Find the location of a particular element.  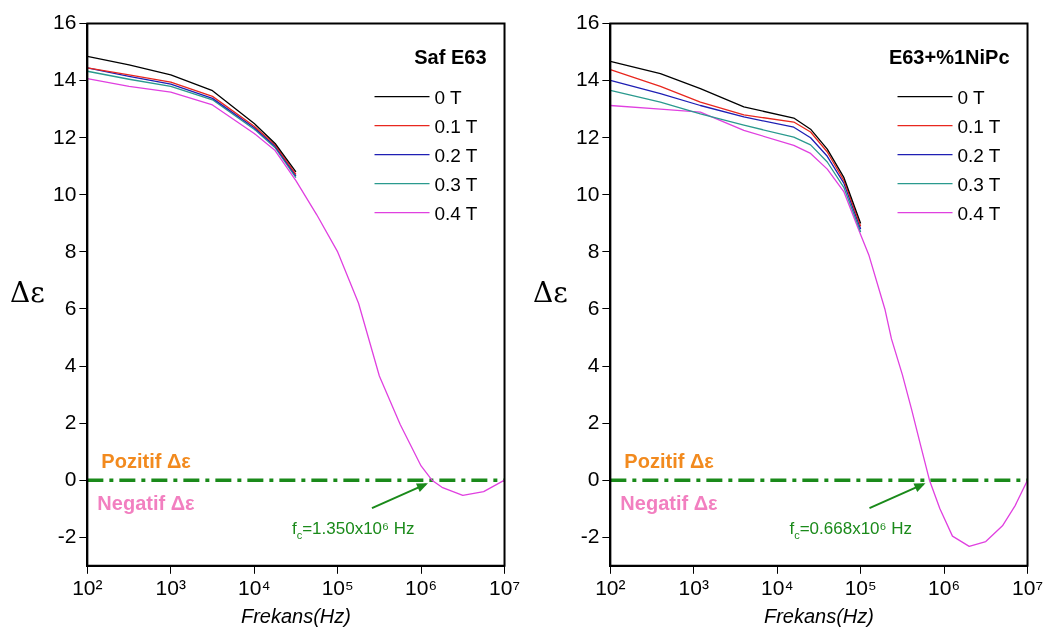

text: E63+%1NiPc is located at coordinates (949, 56).